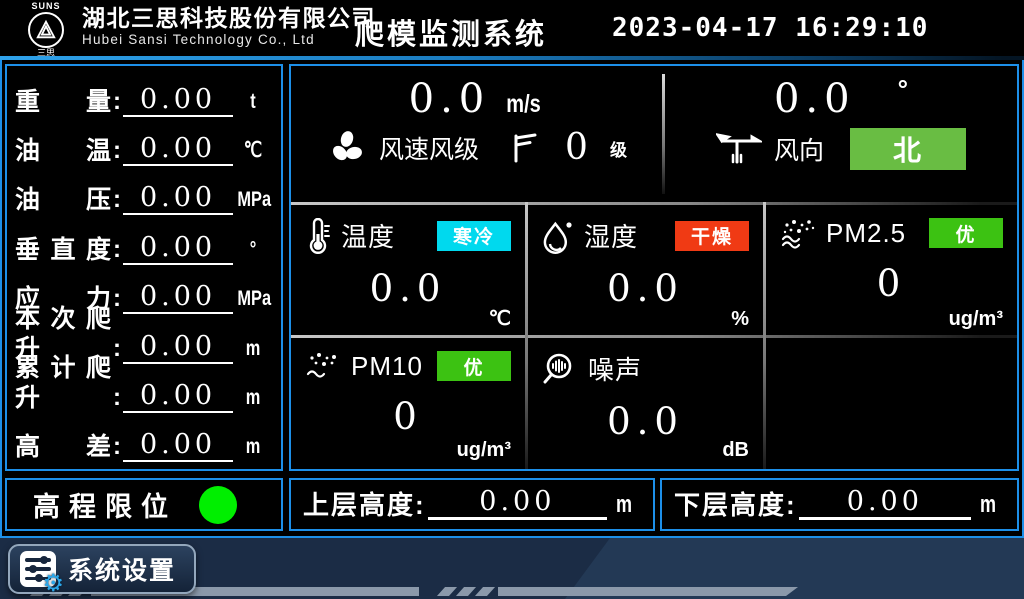  I want to click on wind-direction-badge: 北, so click(908, 149).